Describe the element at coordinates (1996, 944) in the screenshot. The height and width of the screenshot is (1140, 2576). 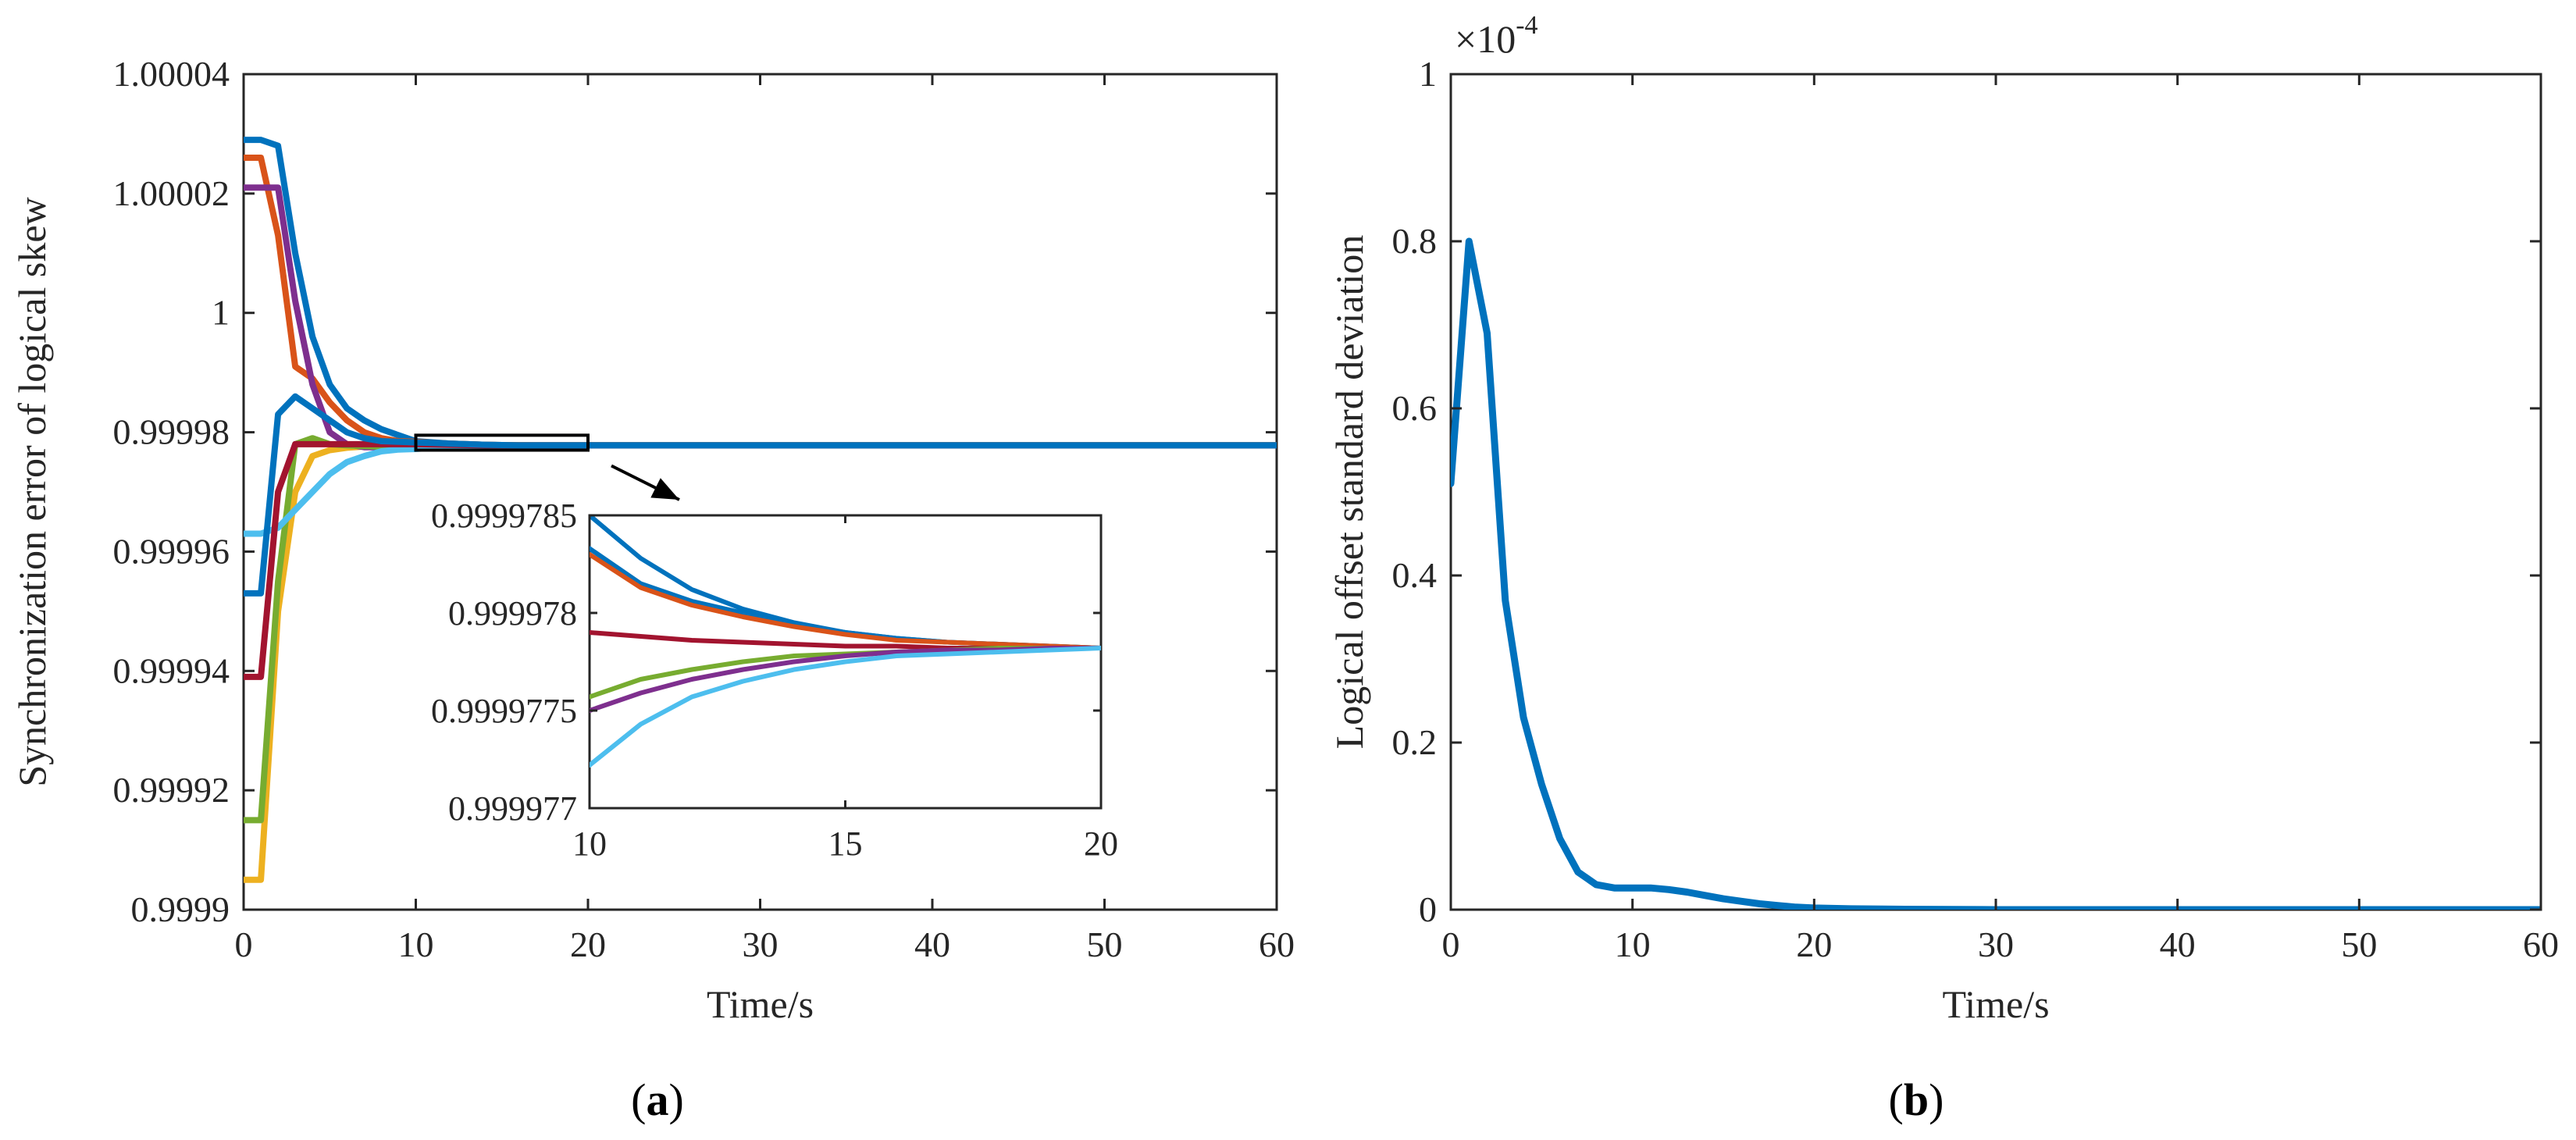
I see `panel-b-xtick-label: 30` at that location.